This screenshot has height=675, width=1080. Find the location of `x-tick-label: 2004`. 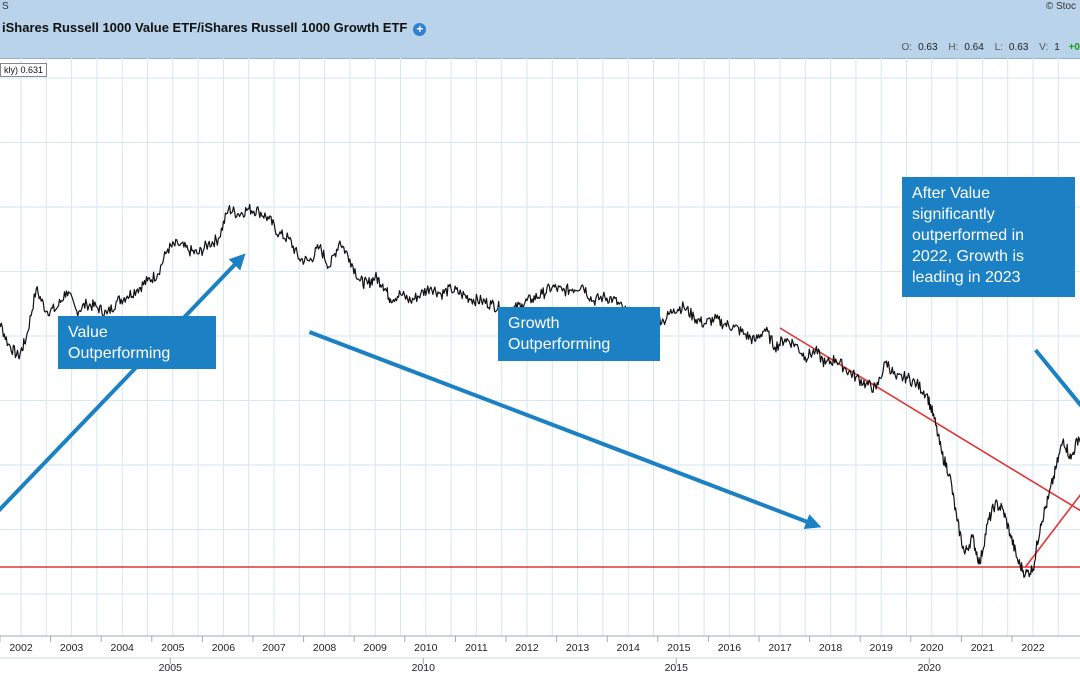

x-tick-label: 2004 is located at coordinates (123, 648).